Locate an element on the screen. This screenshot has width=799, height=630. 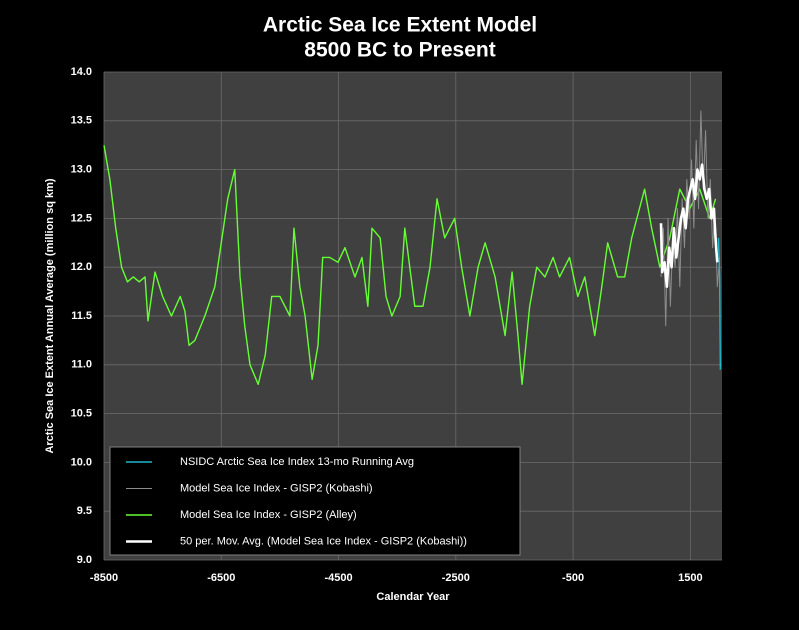
y-tick-label: 10.0 is located at coordinates (81, 462).